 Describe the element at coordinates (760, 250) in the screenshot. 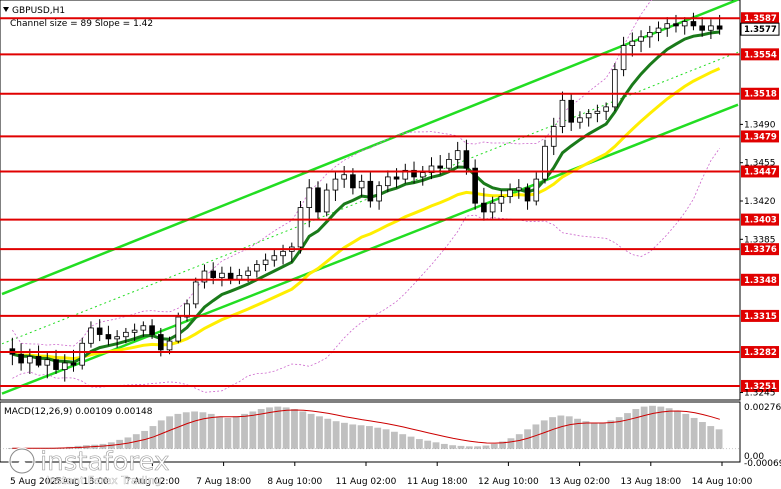

I see `level-label: 1.3376` at that location.